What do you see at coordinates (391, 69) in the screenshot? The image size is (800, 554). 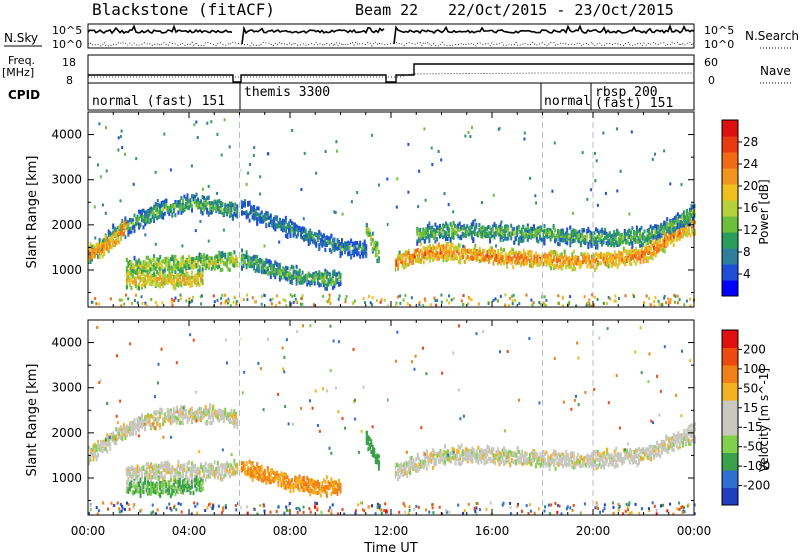 I see `freq-panel` at bounding box center [391, 69].